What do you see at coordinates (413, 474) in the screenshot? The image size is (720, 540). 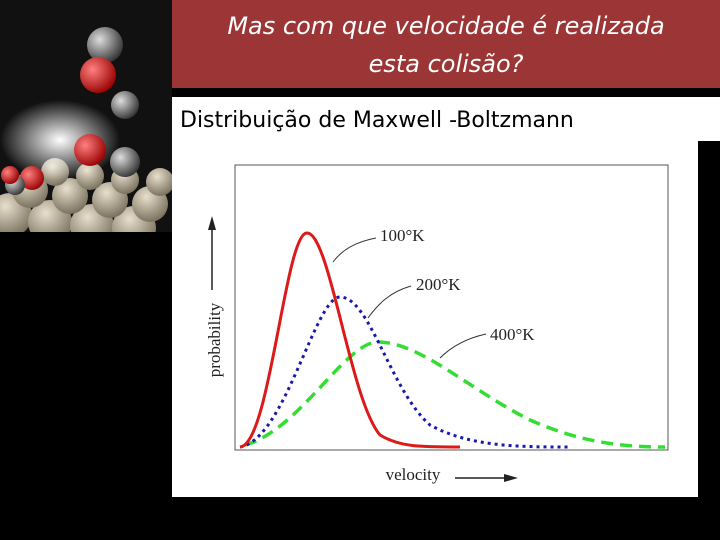 I see `x-axis-label: velocity` at bounding box center [413, 474].